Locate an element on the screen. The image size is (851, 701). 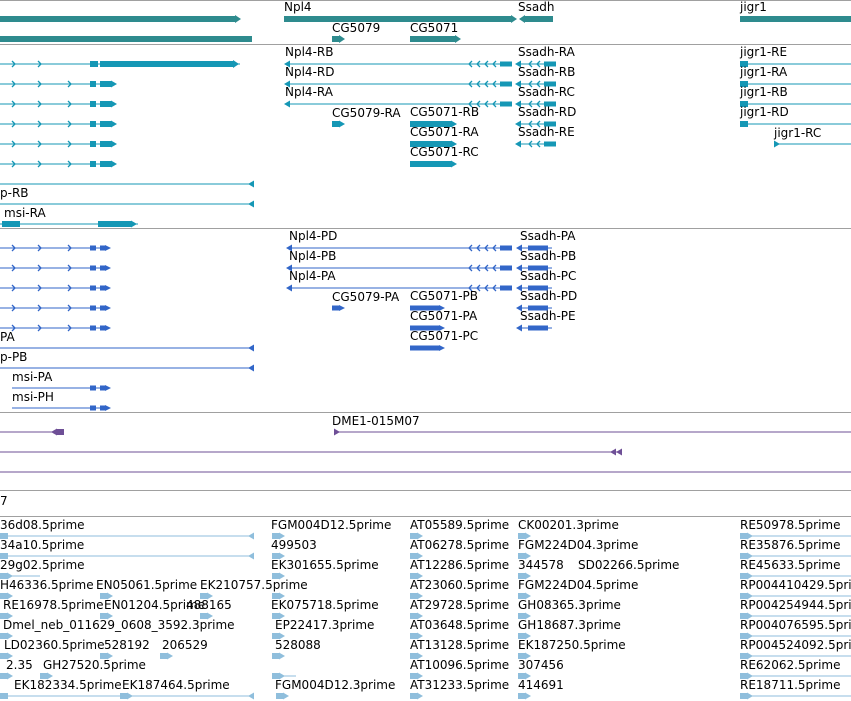
est-label: GH27520.5prime is located at coordinates (94, 665).